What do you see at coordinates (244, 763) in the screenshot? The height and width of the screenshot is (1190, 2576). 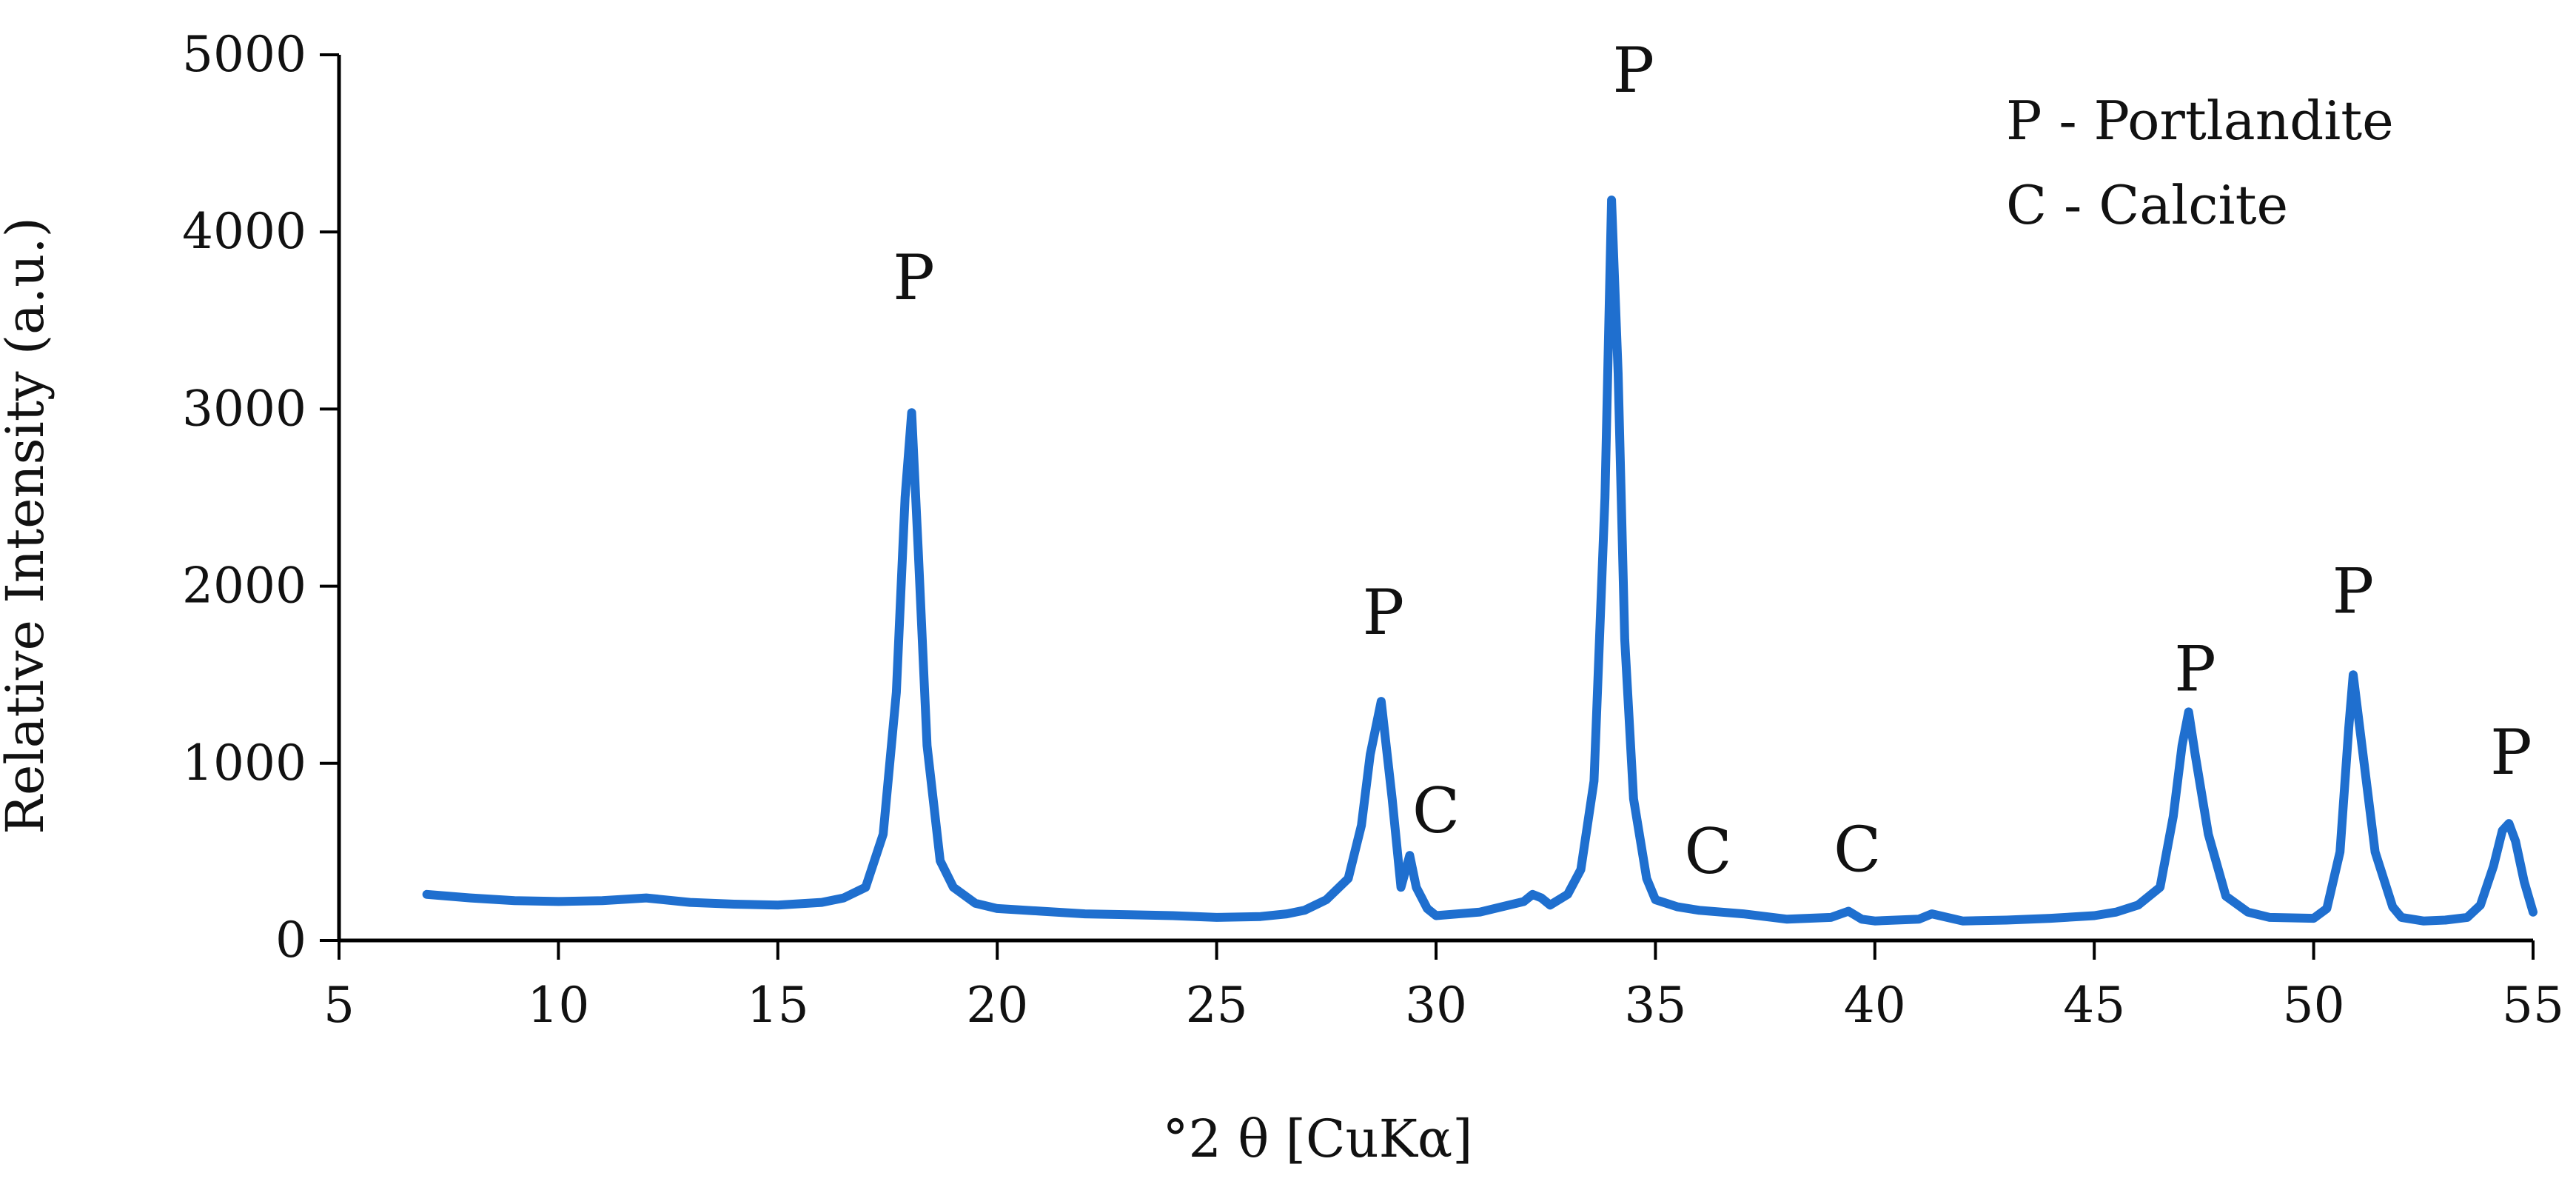 I see `y-tick-label: 1000` at bounding box center [244, 763].